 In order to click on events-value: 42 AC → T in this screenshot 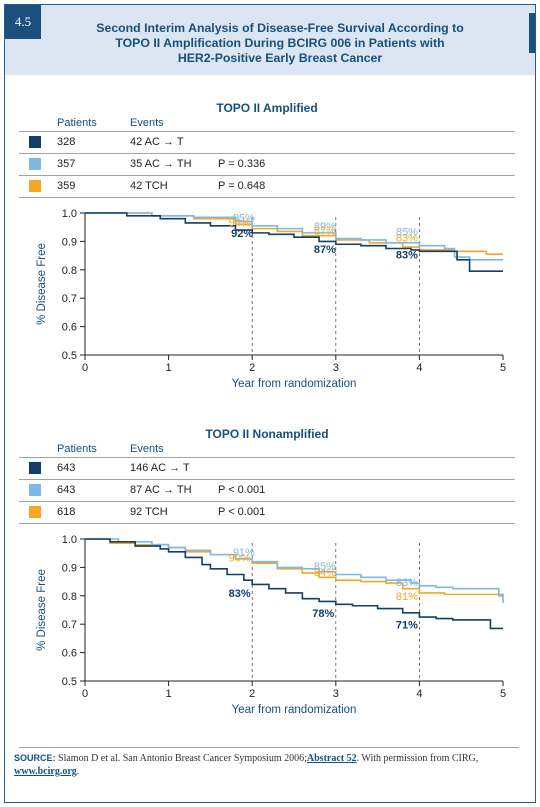, I will do `click(157, 142)`.